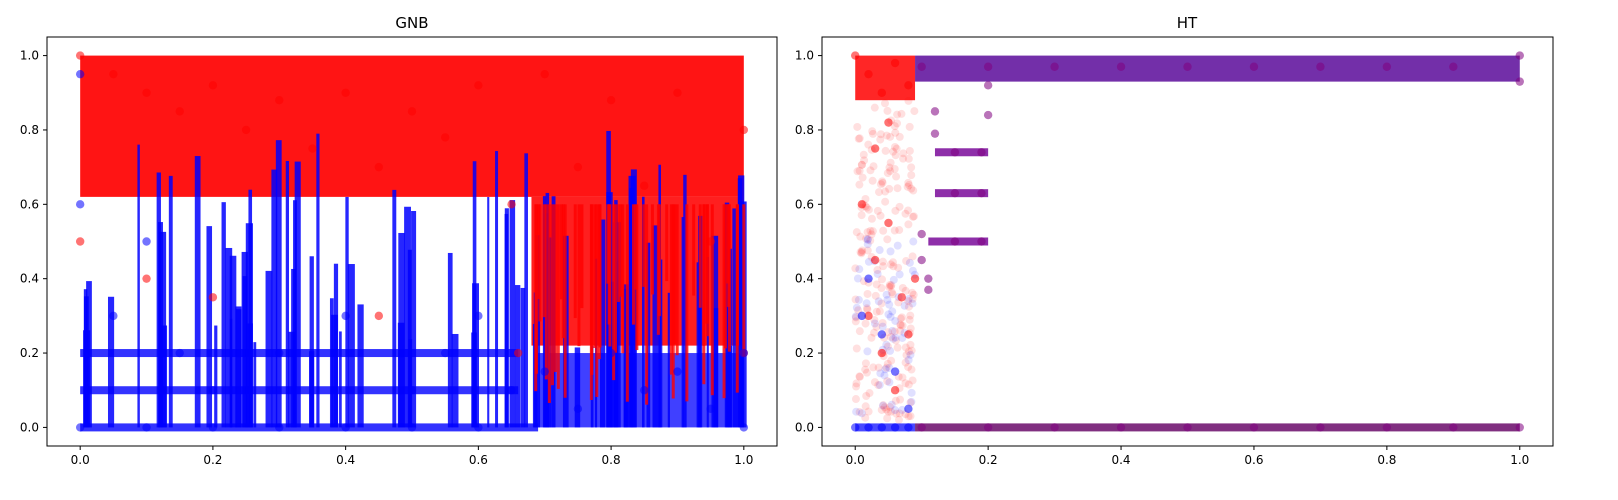 The height and width of the screenshot is (500, 1618). What do you see at coordinates (1217, 68) in the screenshot?
I see `ht-purple-top-band` at bounding box center [1217, 68].